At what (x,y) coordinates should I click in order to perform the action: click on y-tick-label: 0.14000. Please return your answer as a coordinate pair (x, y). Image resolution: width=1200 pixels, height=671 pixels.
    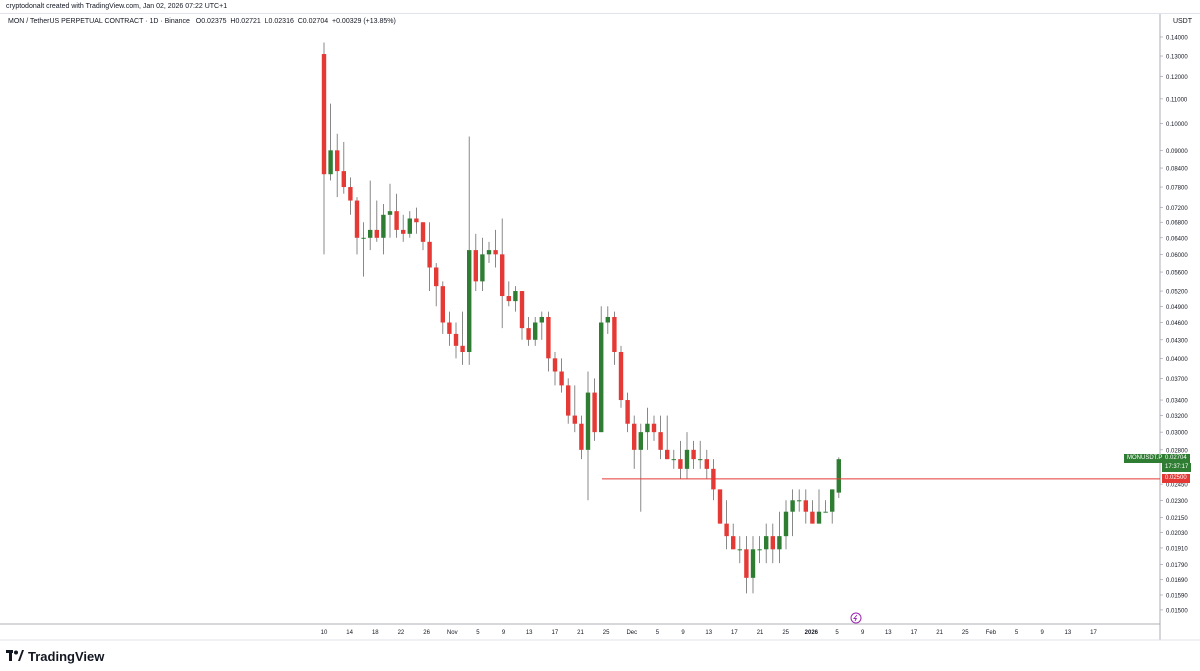
    Looking at the image, I should click on (1177, 39).